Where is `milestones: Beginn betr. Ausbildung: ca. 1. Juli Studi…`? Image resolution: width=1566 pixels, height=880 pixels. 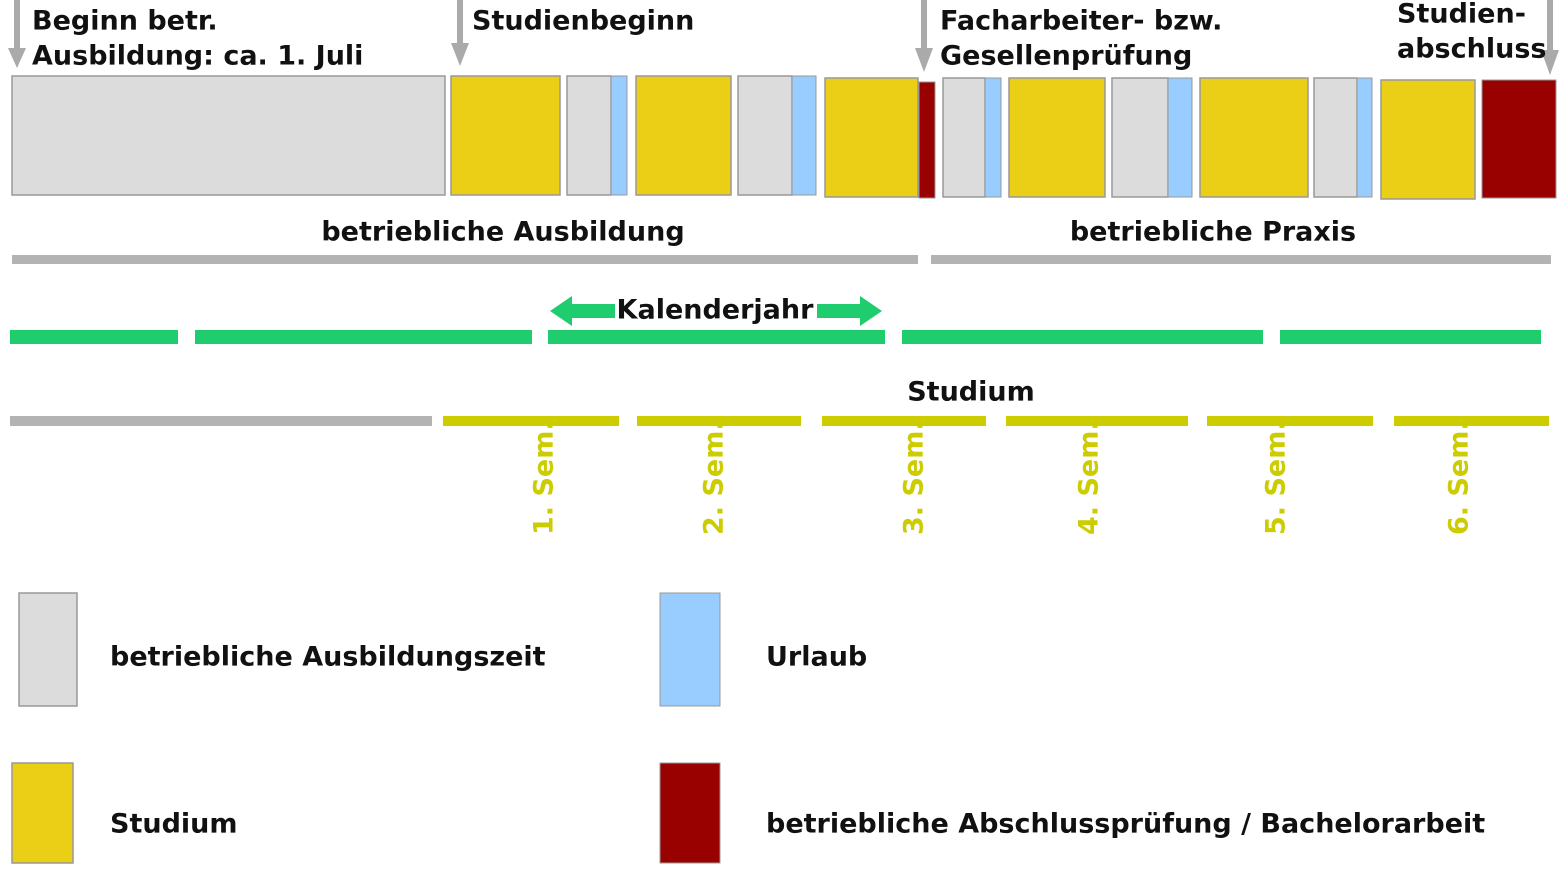
milestones: Beginn betr. Ausbildung: ca. 1. Juli Studi… is located at coordinates (789, 36).